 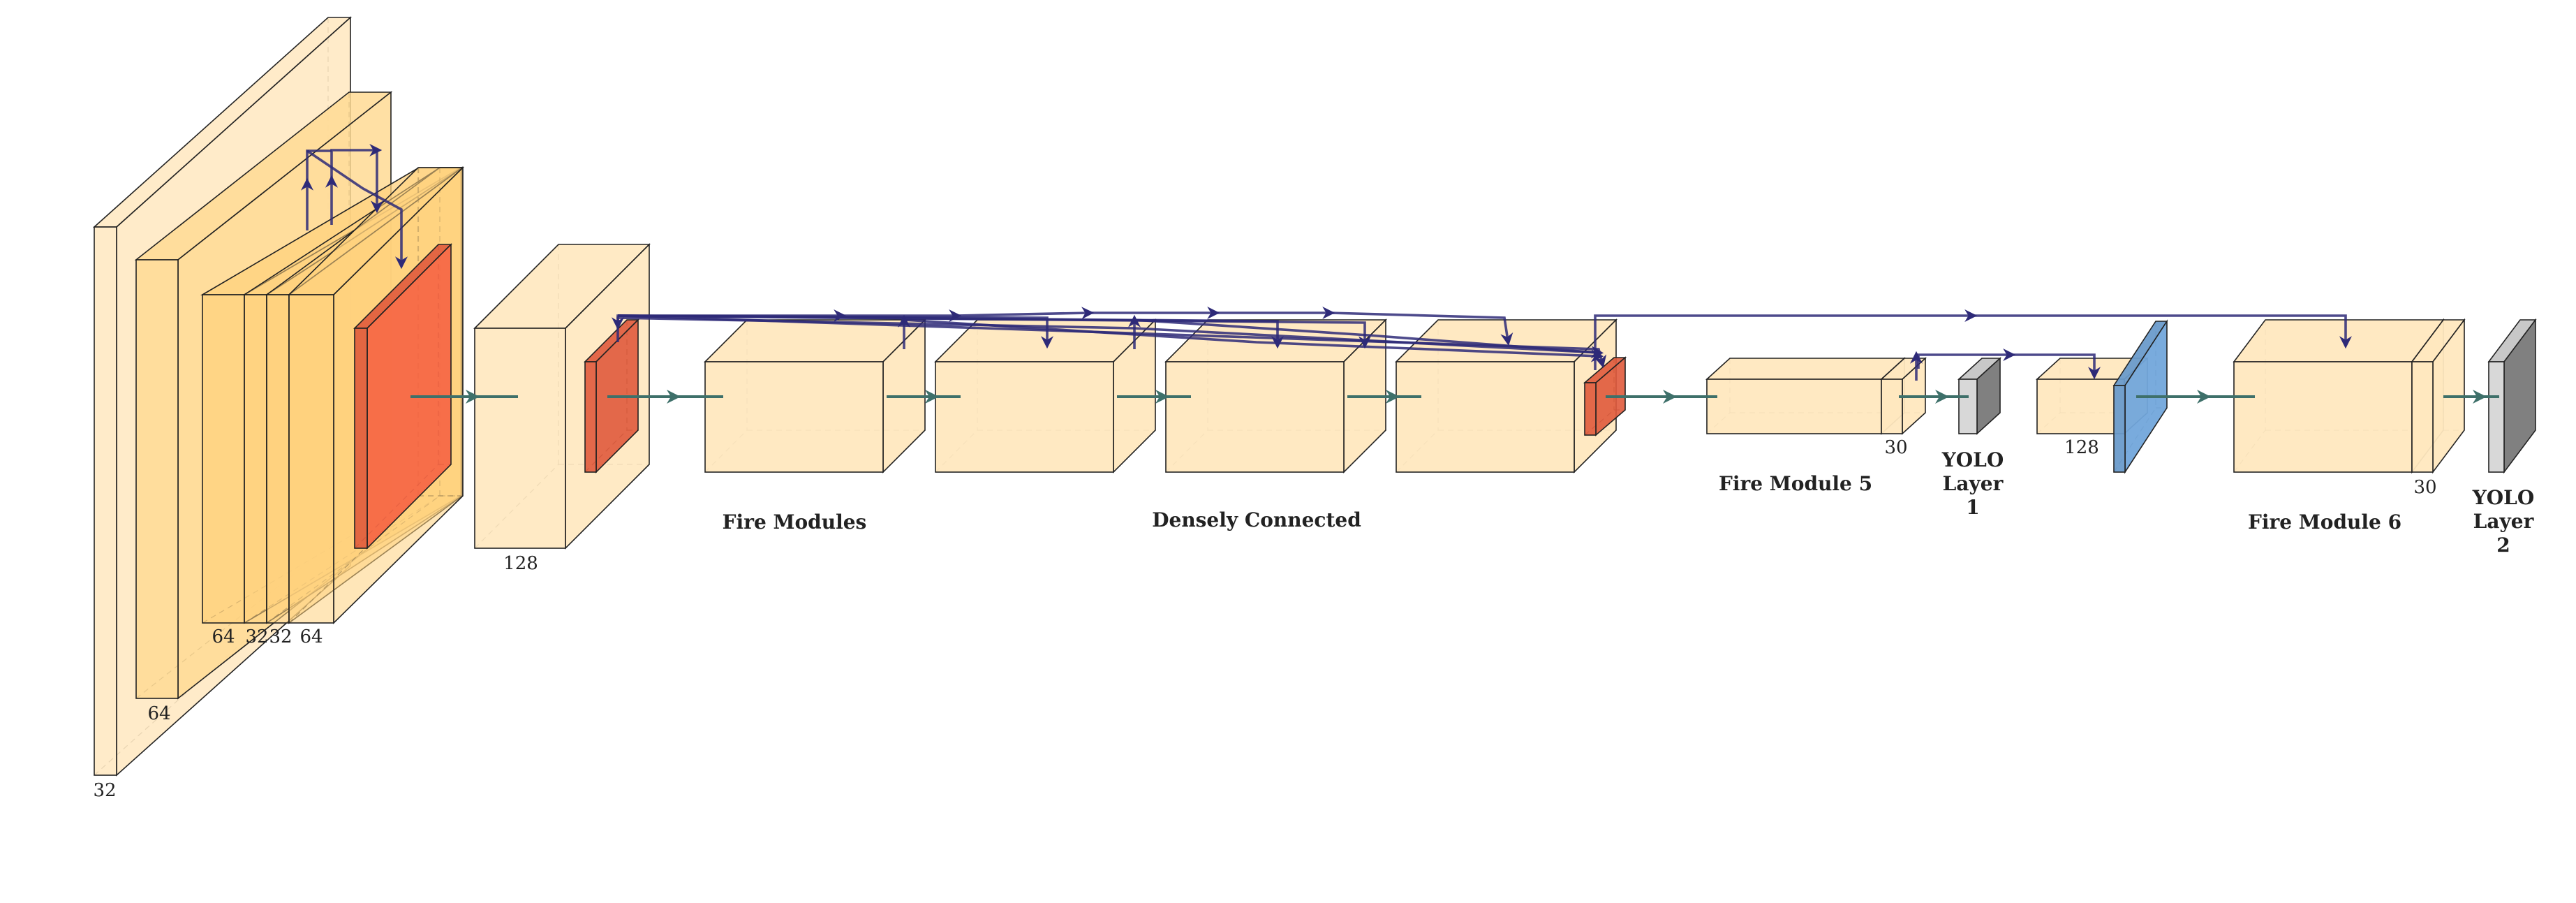 I want to click on dim-label-input-32: 32, so click(x=104, y=790).